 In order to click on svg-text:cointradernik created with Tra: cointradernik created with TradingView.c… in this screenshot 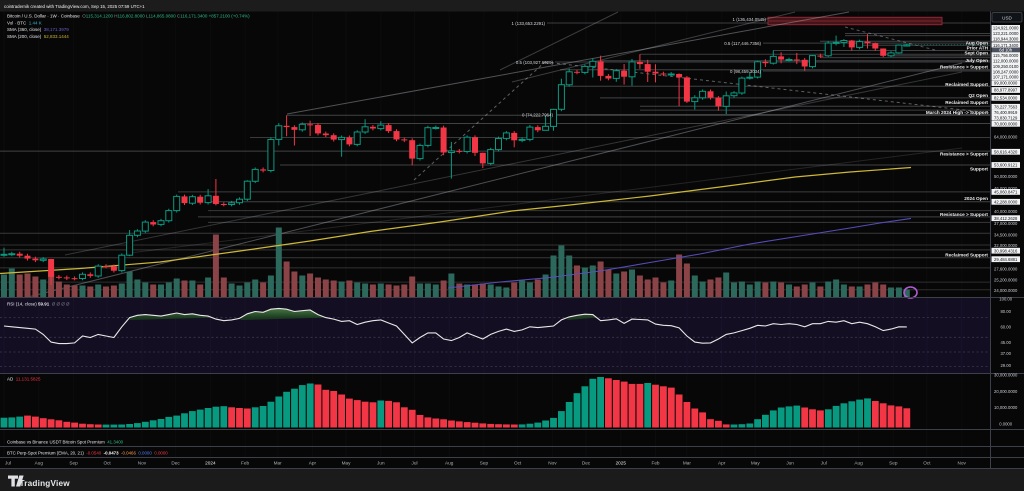, I will do `click(74, 6)`.